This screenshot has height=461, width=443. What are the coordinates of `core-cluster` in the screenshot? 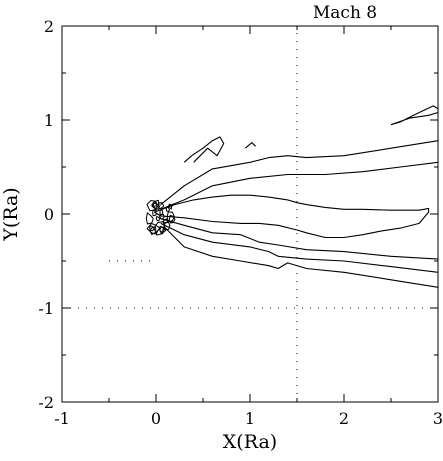 It's located at (160, 217).